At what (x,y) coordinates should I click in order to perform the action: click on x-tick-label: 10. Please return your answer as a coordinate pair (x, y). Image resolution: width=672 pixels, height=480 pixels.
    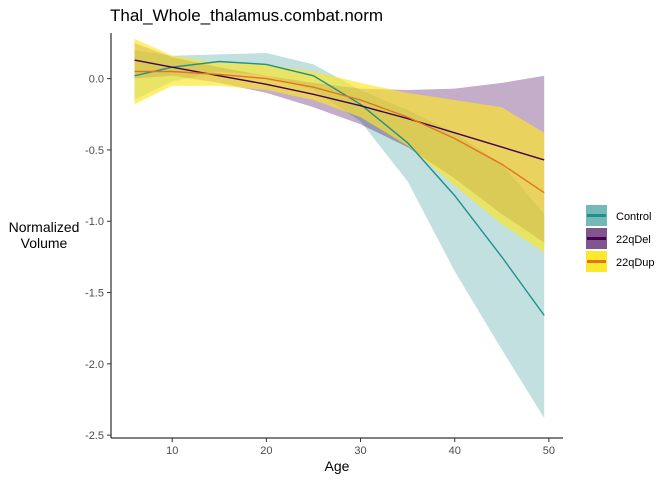
    Looking at the image, I should click on (172, 451).